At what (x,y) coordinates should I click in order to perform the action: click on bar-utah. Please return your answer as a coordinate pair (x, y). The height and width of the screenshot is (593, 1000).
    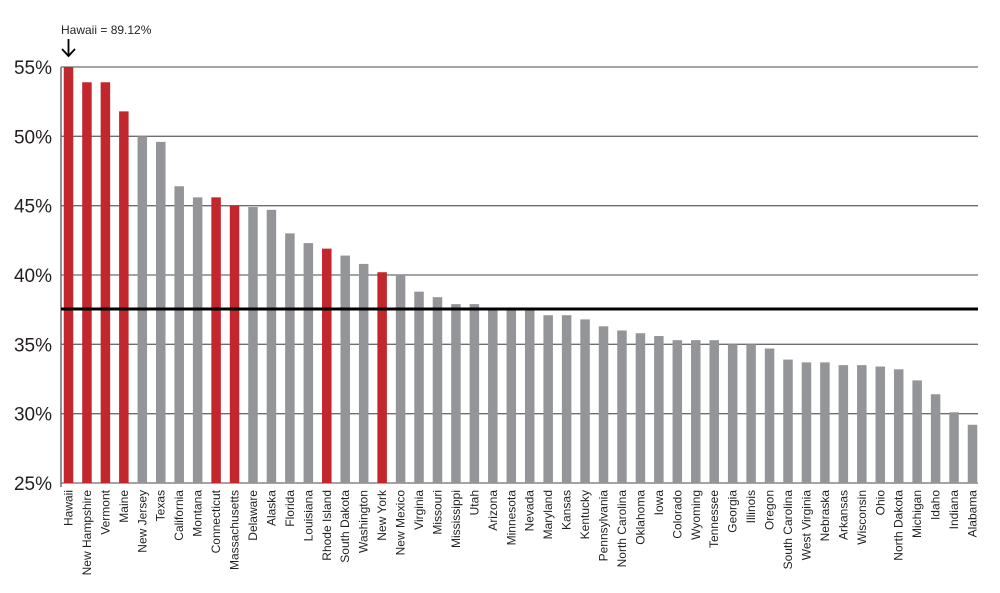
    Looking at the image, I should click on (474, 393).